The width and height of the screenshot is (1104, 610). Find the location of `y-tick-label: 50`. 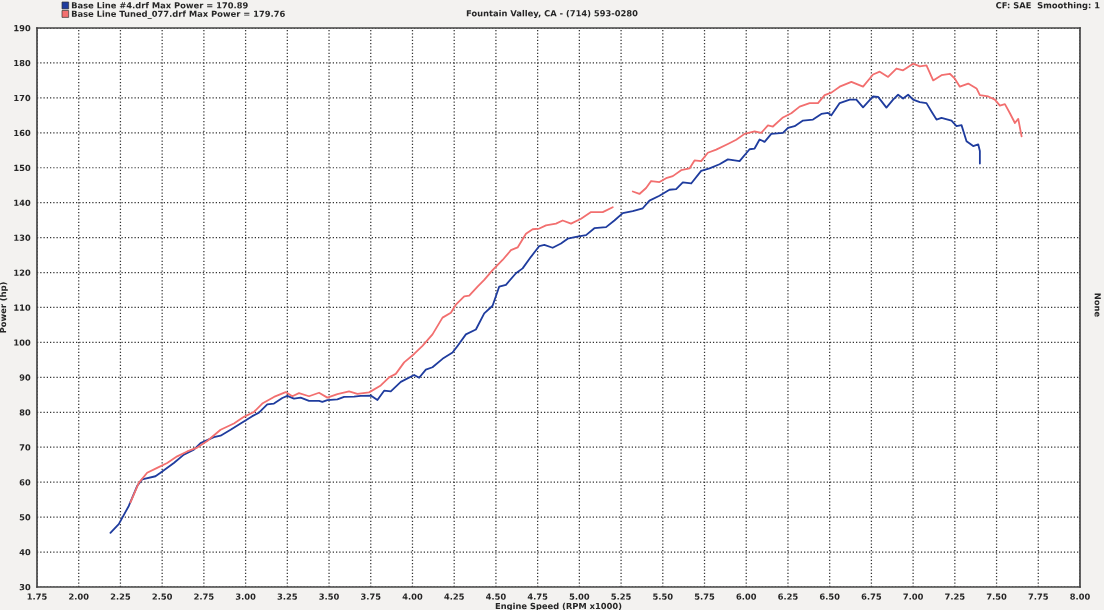

y-tick-label: 50 is located at coordinates (25, 517).